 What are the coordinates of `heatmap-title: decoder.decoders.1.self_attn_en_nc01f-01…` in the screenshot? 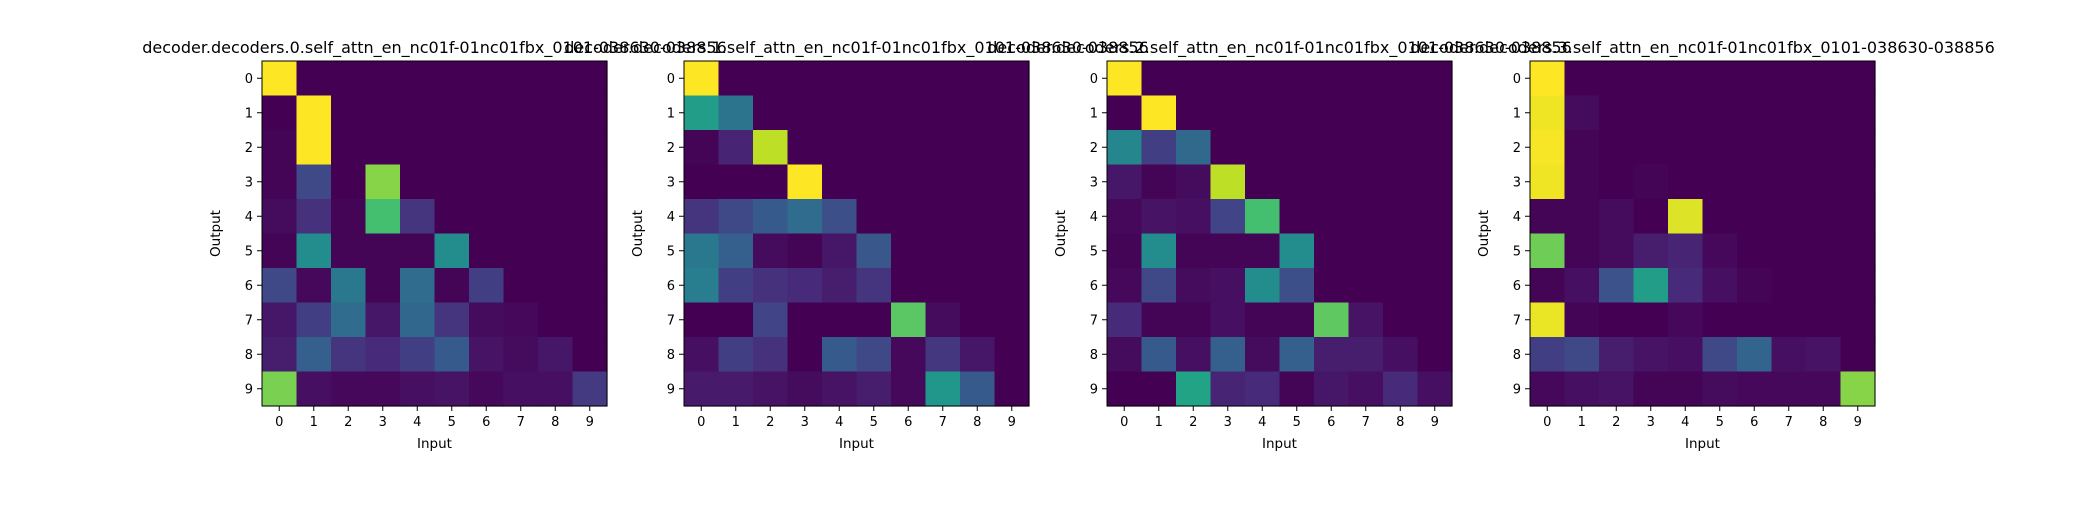 It's located at (856, 48).